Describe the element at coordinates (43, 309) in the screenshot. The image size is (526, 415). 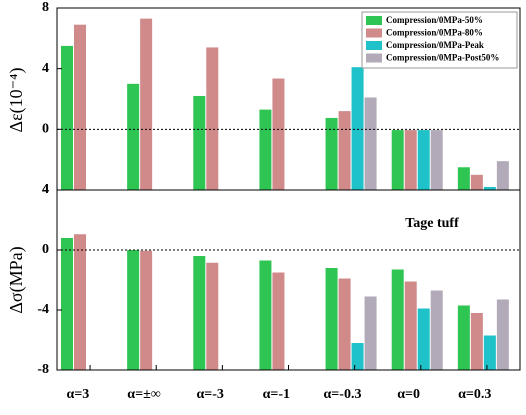
I see `y-tick-label: -4` at that location.